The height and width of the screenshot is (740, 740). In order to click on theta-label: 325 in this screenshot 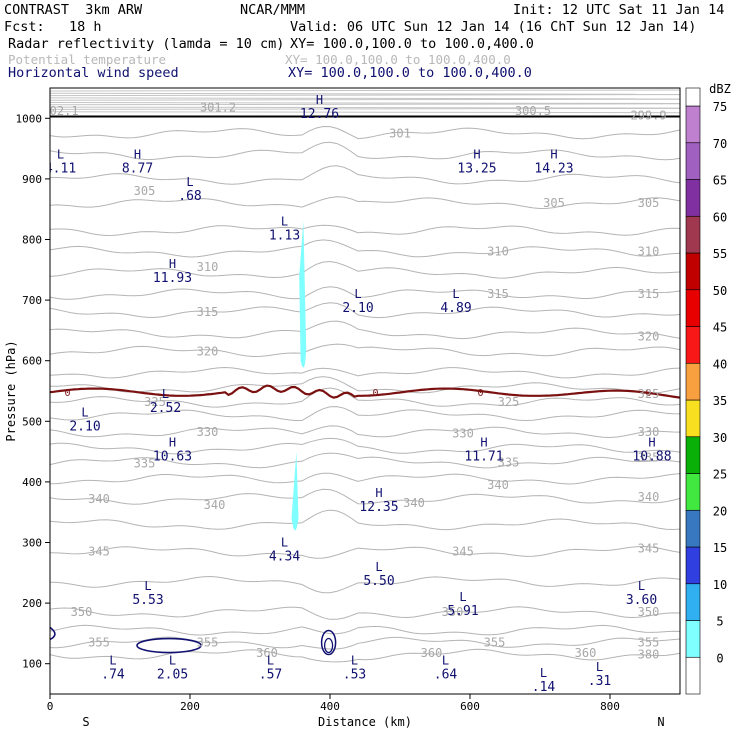, I will do `click(649, 394)`.